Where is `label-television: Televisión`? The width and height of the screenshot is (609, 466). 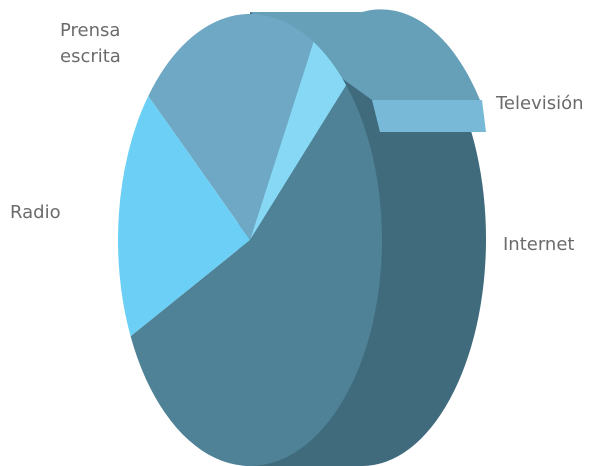 label-television: Televisión is located at coordinates (540, 103).